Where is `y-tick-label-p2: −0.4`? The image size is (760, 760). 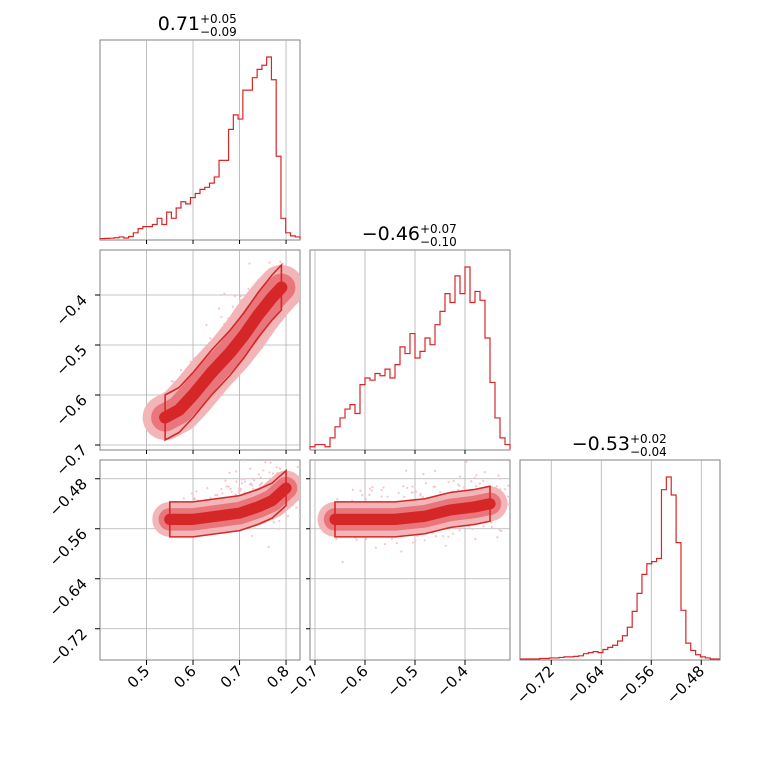 y-tick-label-p2: −0.4 is located at coordinates (71, 310).